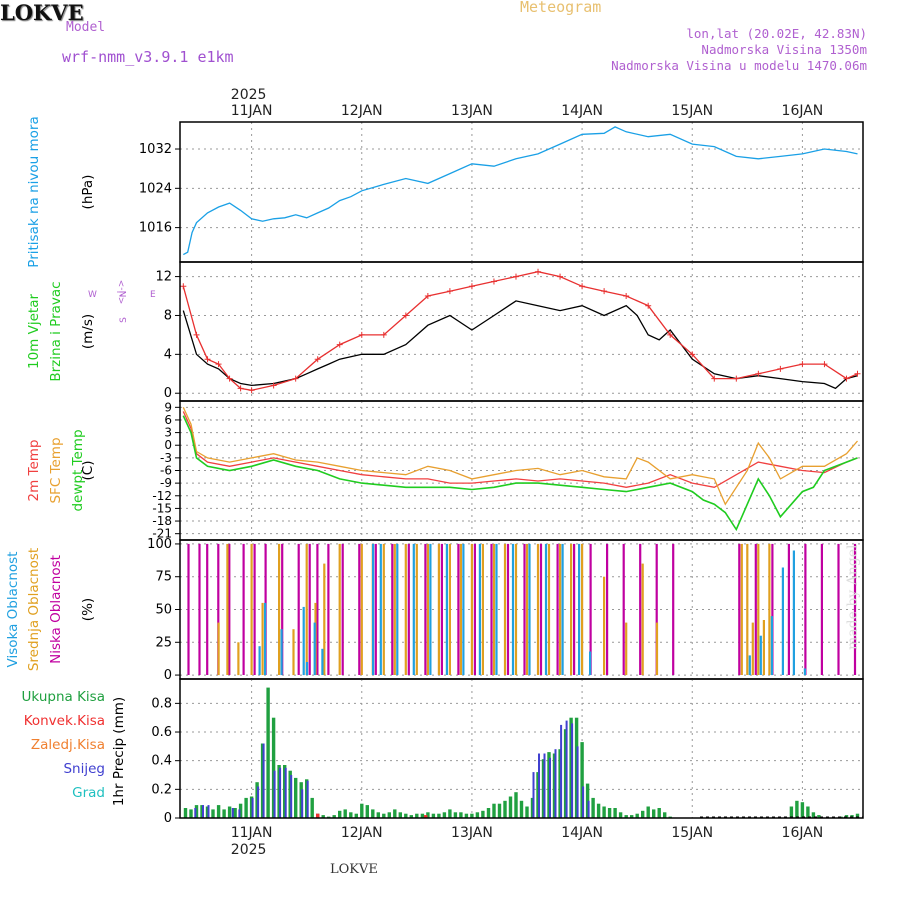  What do you see at coordinates (362, 833) in the screenshot?
I see `date-bottom-1: 12JAN` at bounding box center [362, 833].